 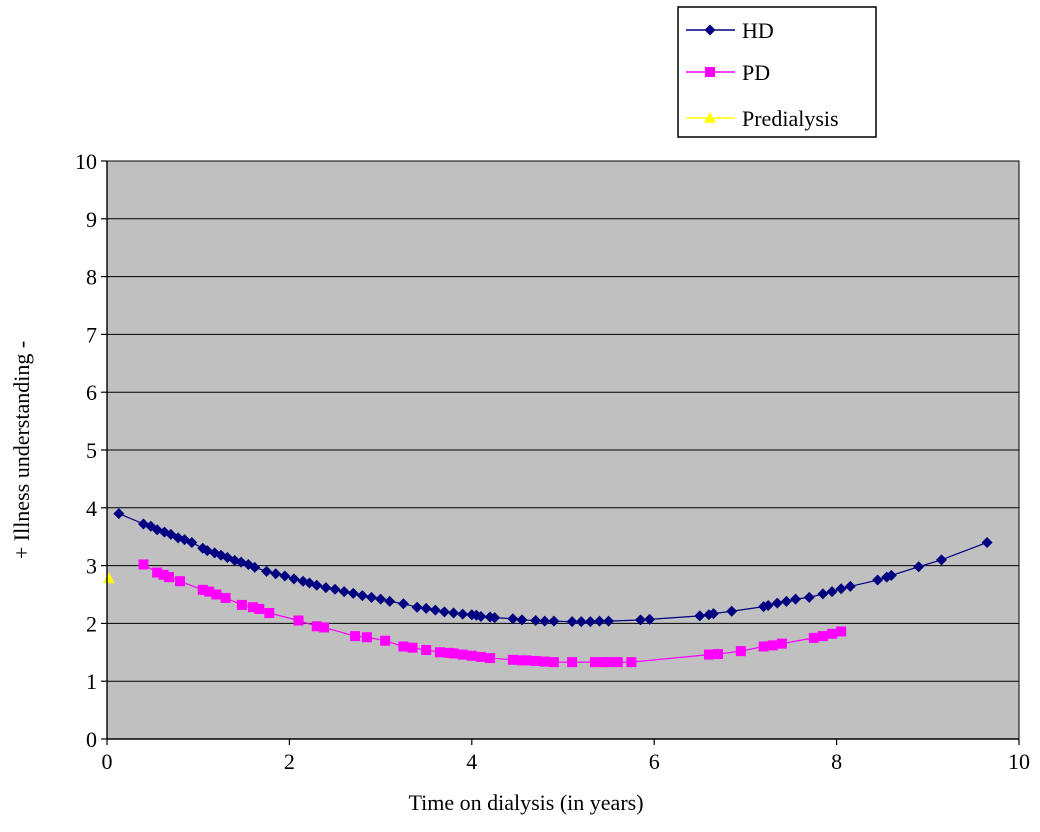 I want to click on y-tick-label: 9, so click(x=91, y=219).